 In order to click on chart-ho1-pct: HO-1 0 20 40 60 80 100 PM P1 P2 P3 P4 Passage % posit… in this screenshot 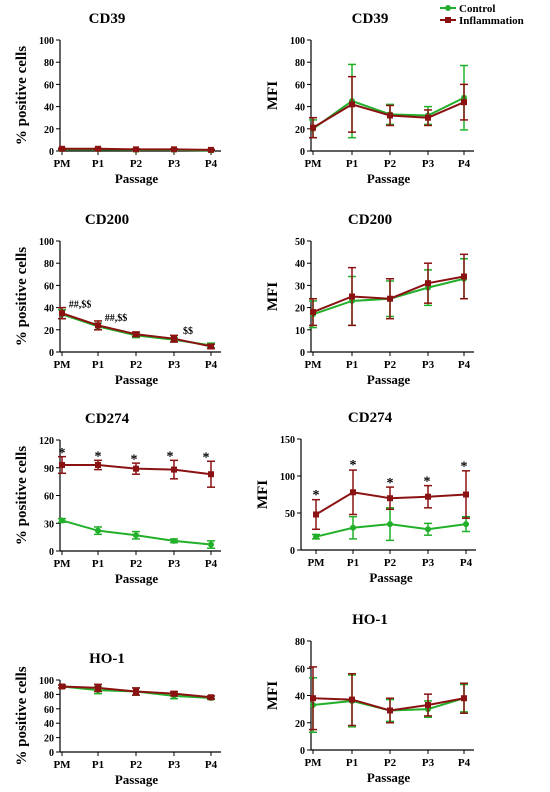, I will do `click(117, 719)`.